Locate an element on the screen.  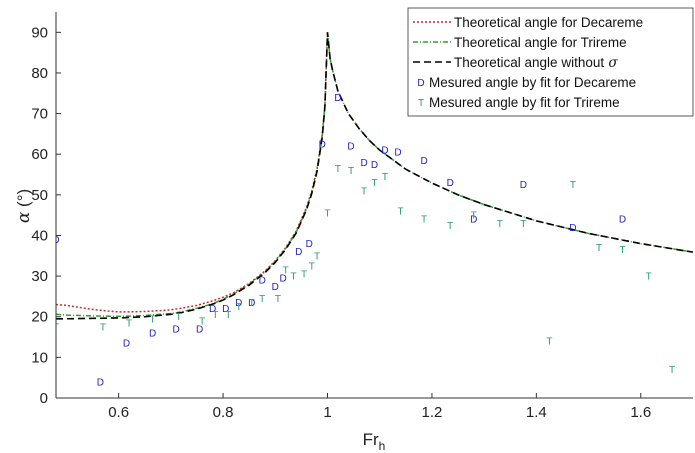
legend-entry: Theoretical angle for Trireme is located at coordinates (520, 42).